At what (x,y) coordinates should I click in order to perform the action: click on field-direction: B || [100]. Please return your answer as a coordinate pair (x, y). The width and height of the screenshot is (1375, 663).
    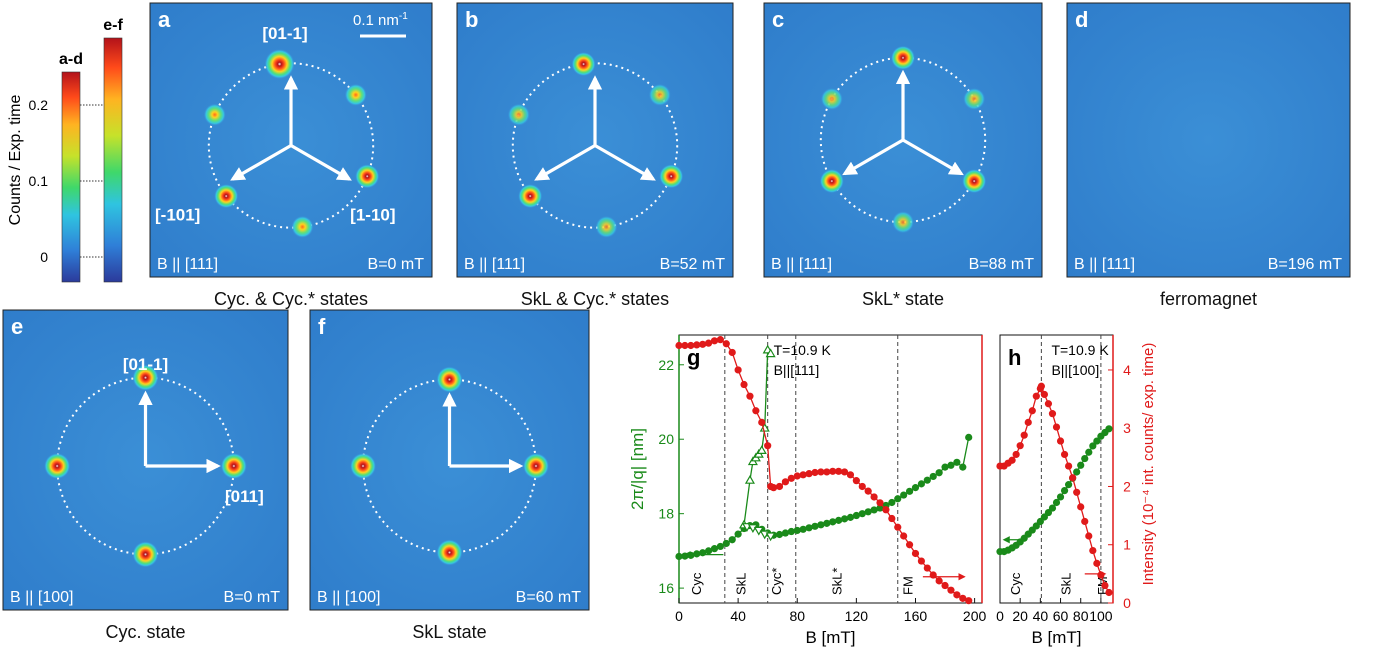
    Looking at the image, I should click on (41, 597).